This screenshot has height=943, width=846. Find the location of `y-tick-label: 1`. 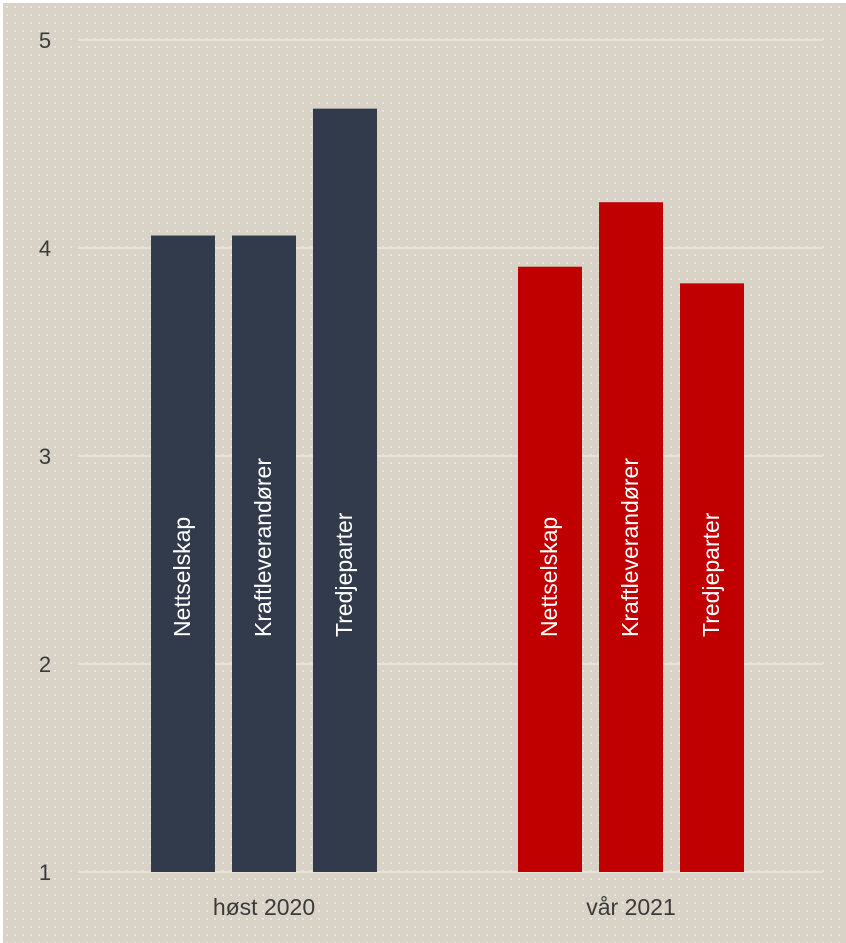

y-tick-label: 1 is located at coordinates (45, 872).